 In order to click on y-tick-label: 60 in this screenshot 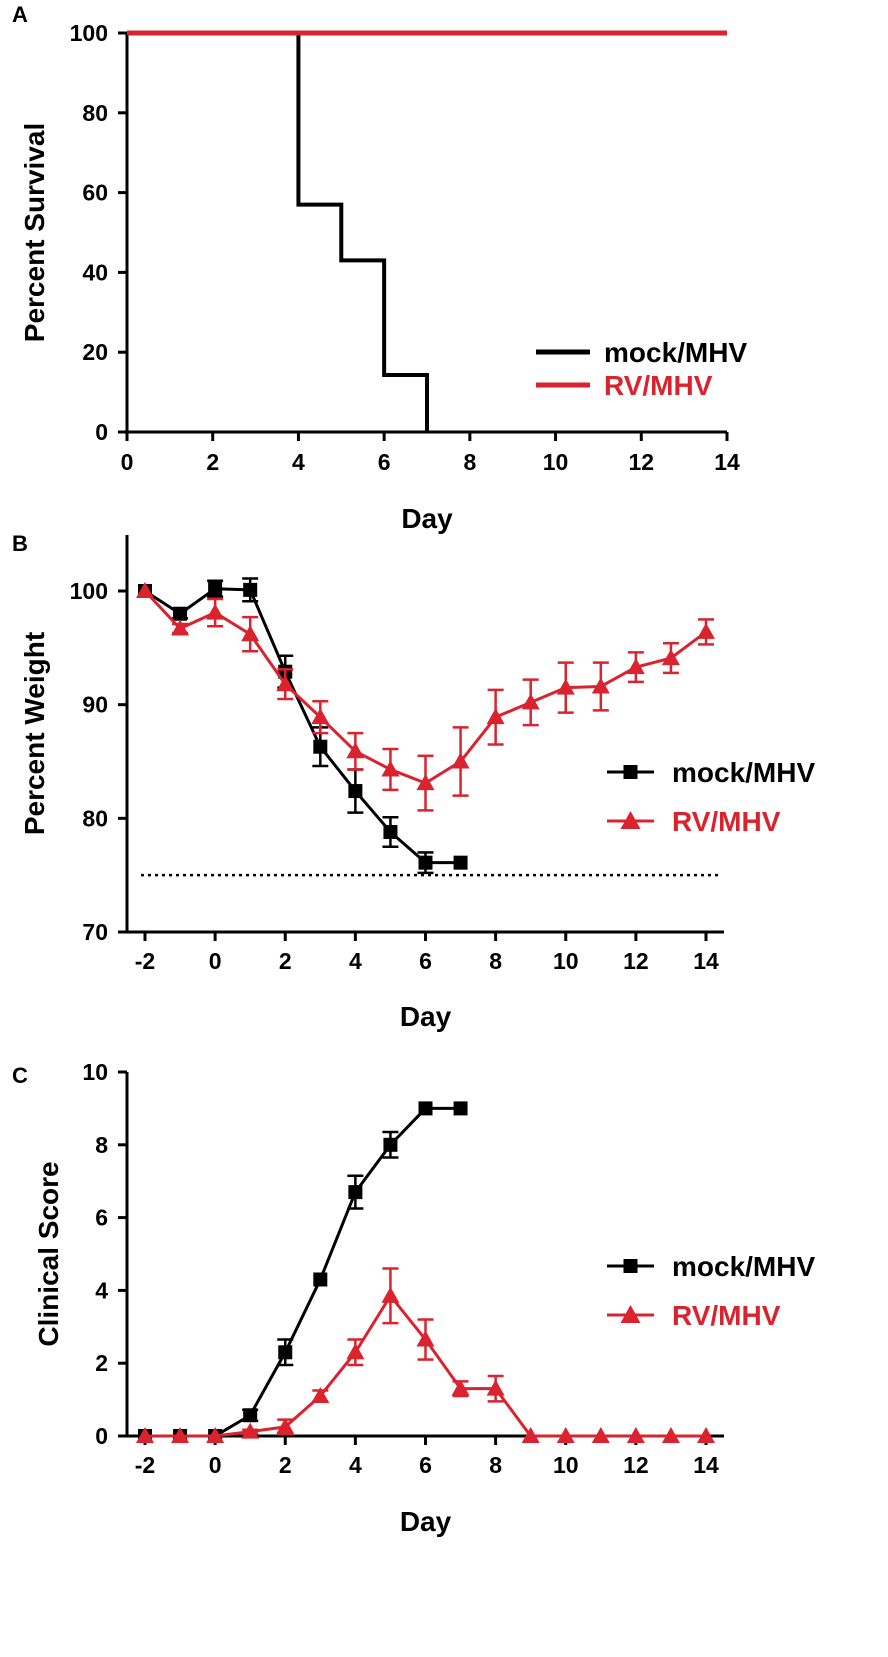, I will do `click(95, 193)`.